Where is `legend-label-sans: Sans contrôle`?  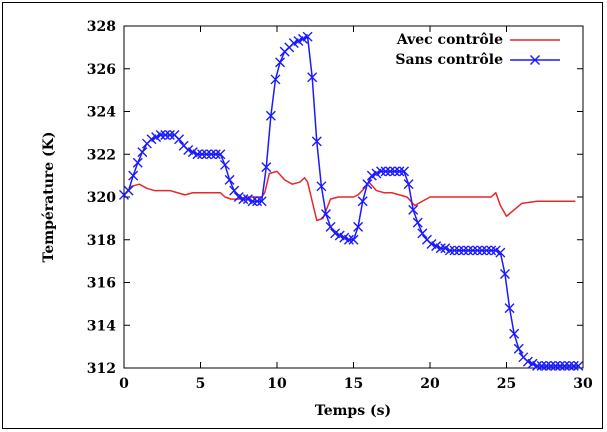
legend-label-sans: Sans contrôle is located at coordinates (449, 60).